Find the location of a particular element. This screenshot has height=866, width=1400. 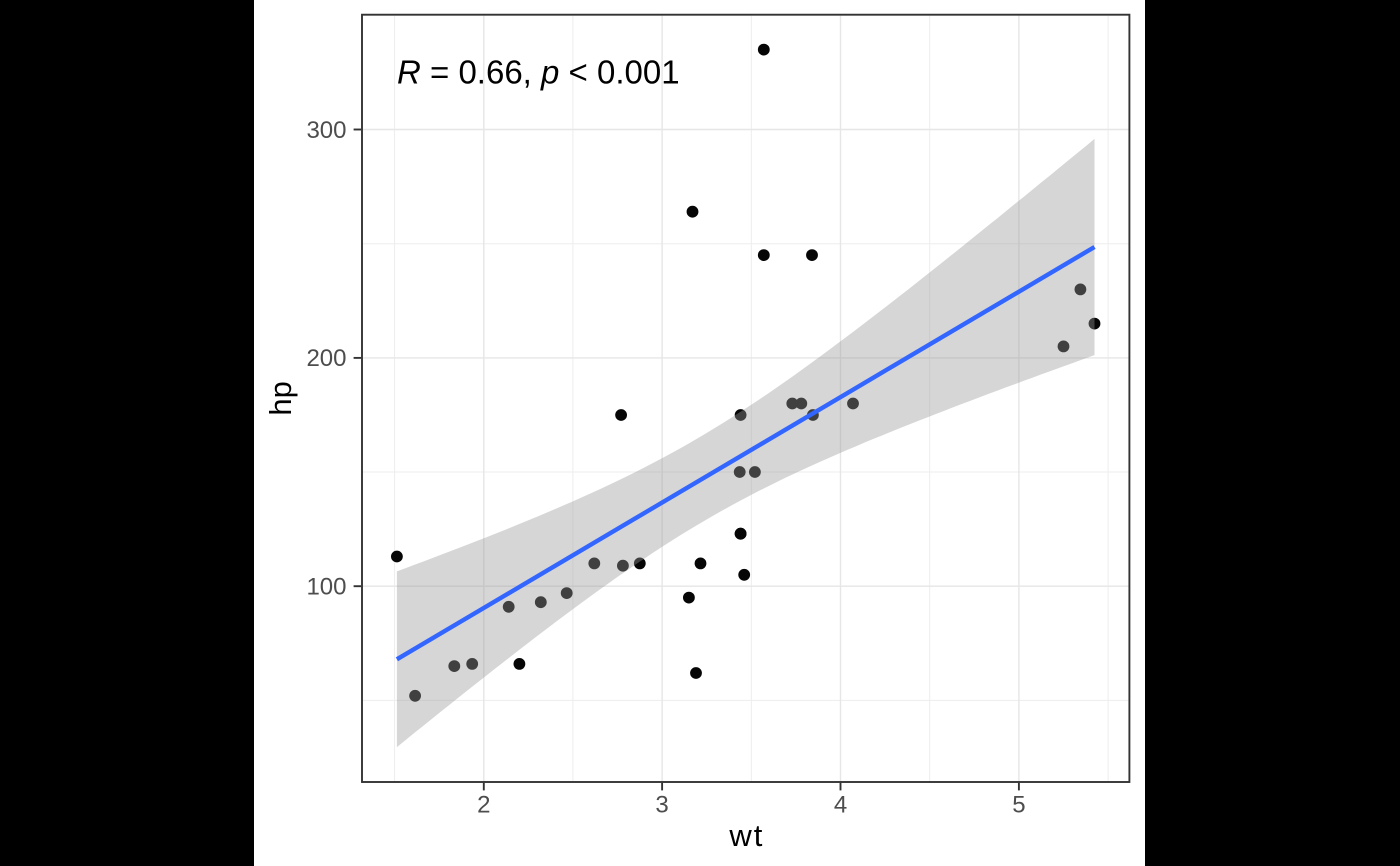

svg-text: 300 is located at coordinates (326, 130).